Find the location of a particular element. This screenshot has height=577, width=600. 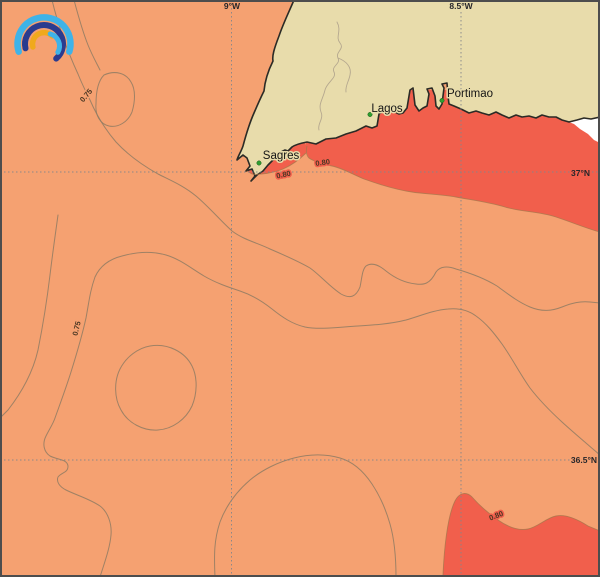

place-label-portimao: Portimao is located at coordinates (470, 94).